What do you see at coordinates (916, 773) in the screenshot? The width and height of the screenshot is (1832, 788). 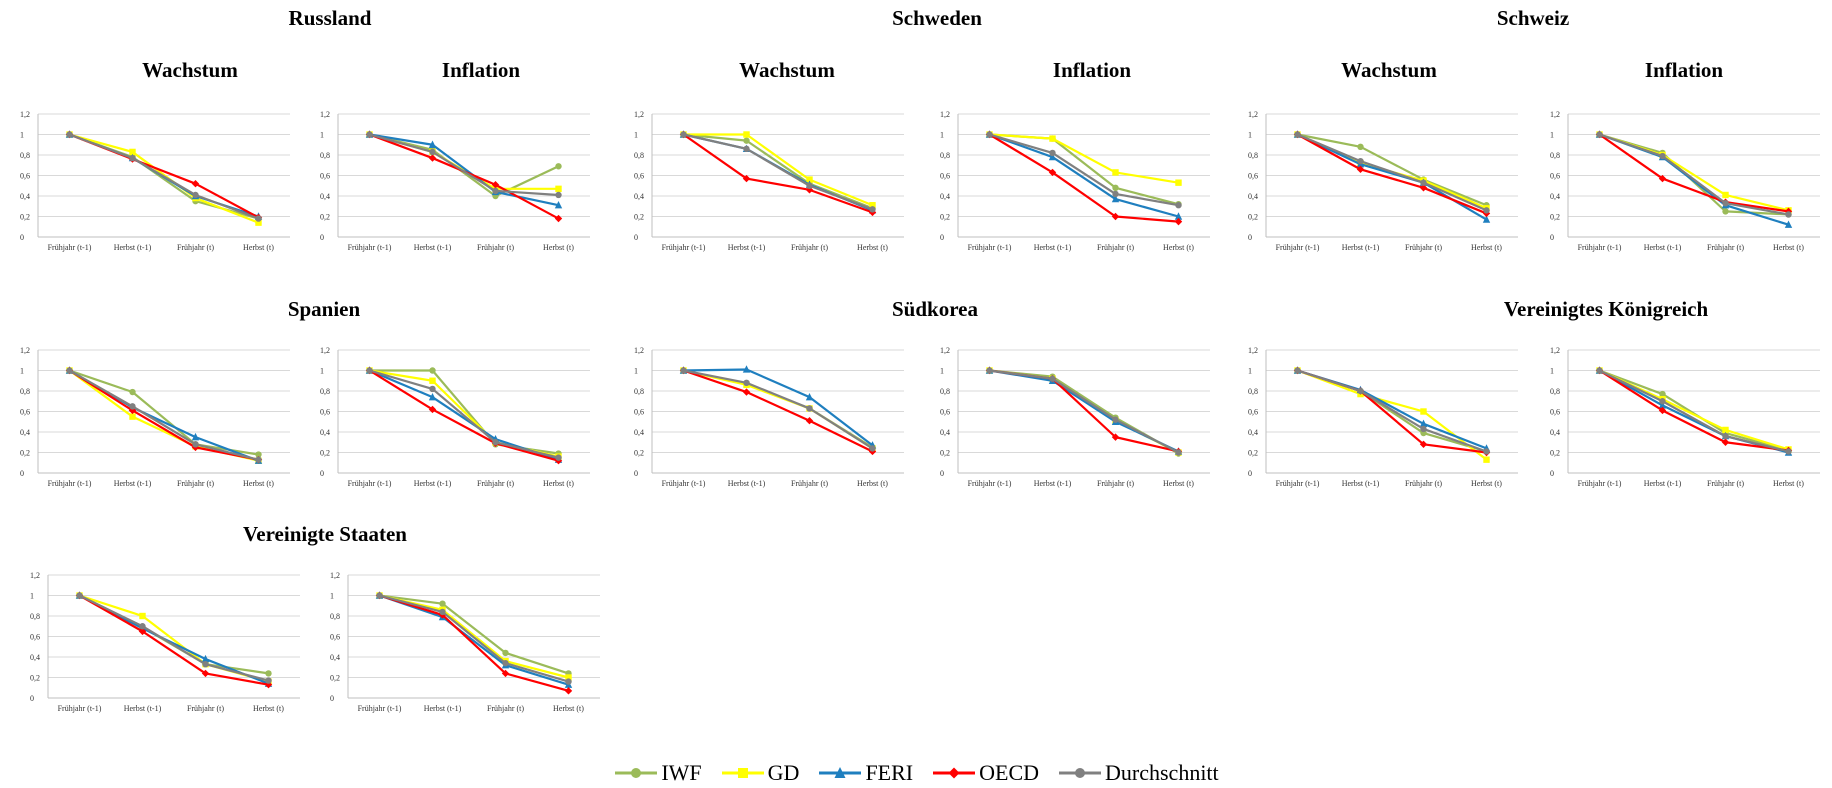 I see `legend: IWF GD FERI OECD Durchschnitt` at bounding box center [916, 773].